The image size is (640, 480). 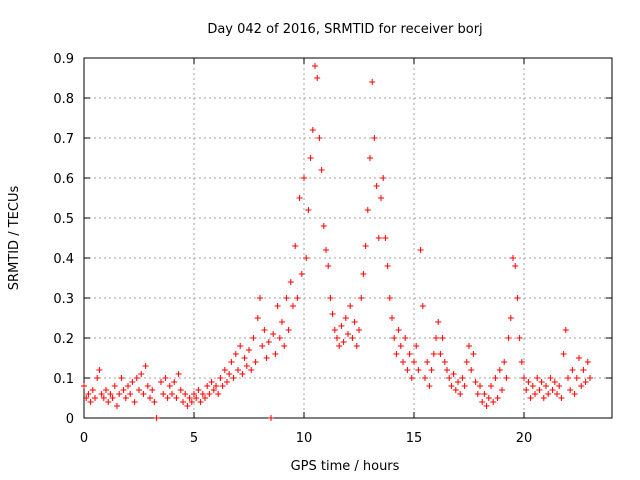 I want to click on x-tick-label: 15, so click(x=414, y=438).